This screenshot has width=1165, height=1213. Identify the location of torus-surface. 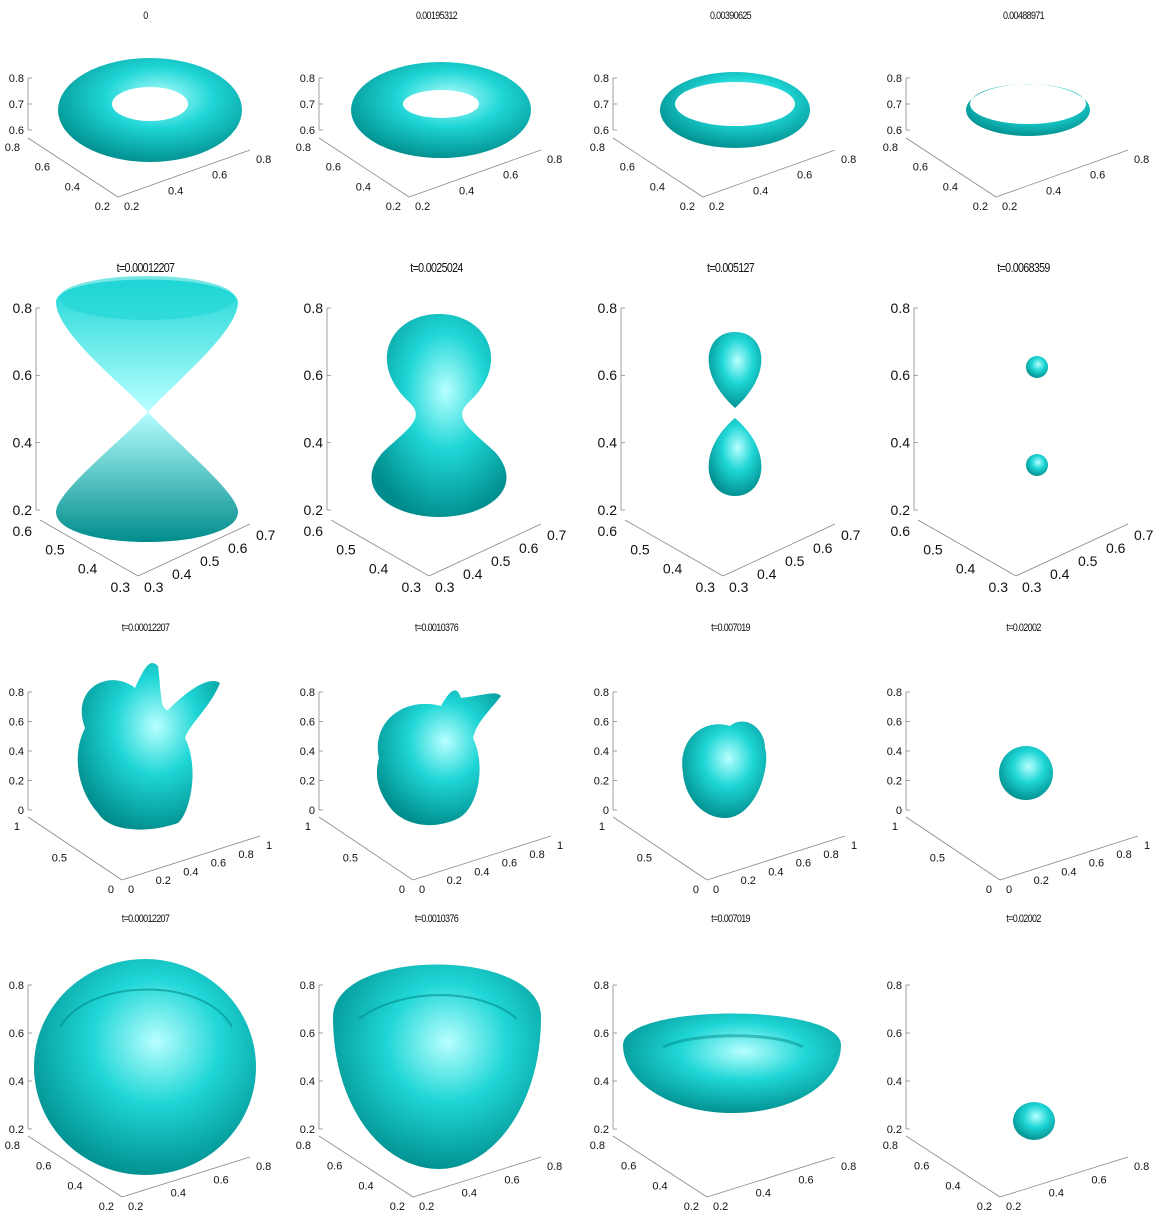
(1028, 110).